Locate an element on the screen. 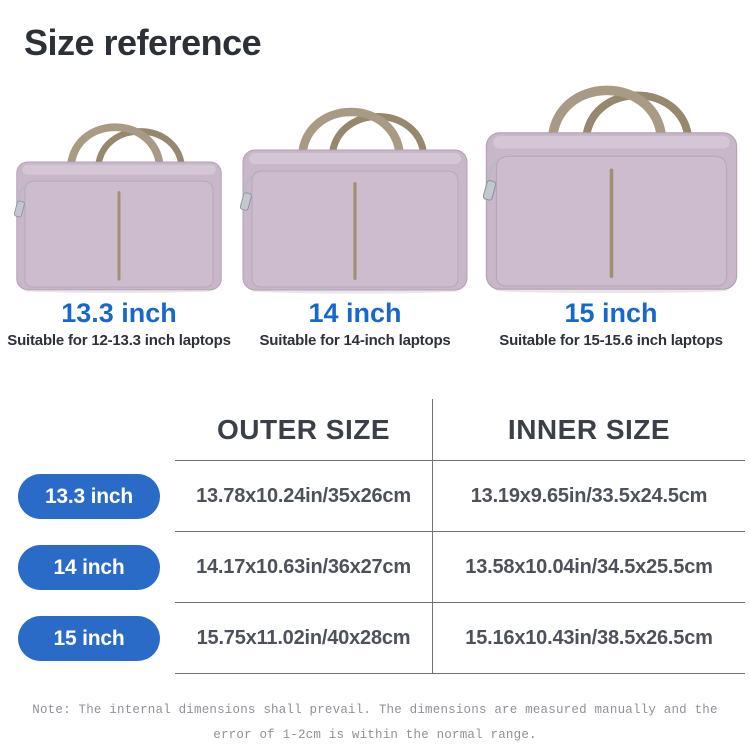 The image size is (750, 750). column-header-outer-size: OUTER SIZE is located at coordinates (303, 430).